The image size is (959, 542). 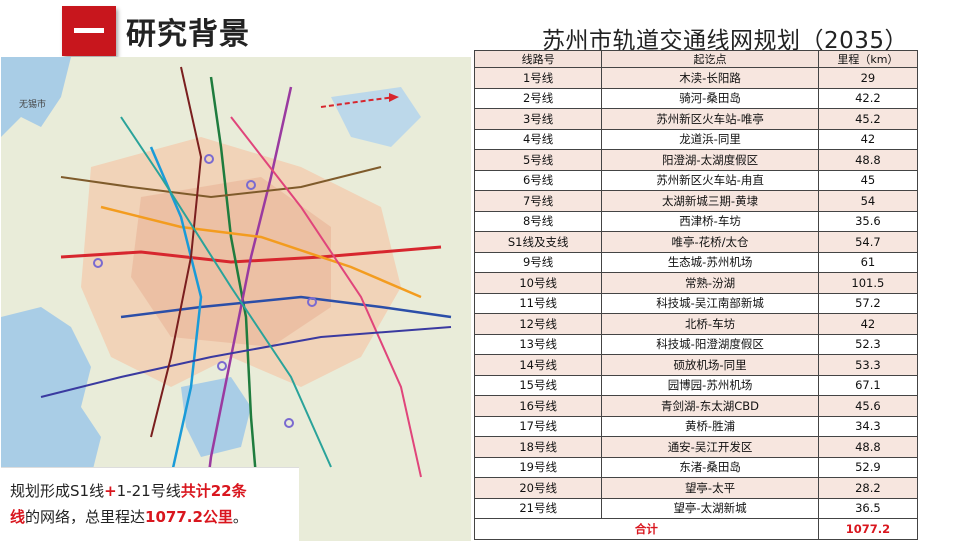 I want to click on endpoints-cell: 园博园-苏州机场, so click(x=710, y=385).